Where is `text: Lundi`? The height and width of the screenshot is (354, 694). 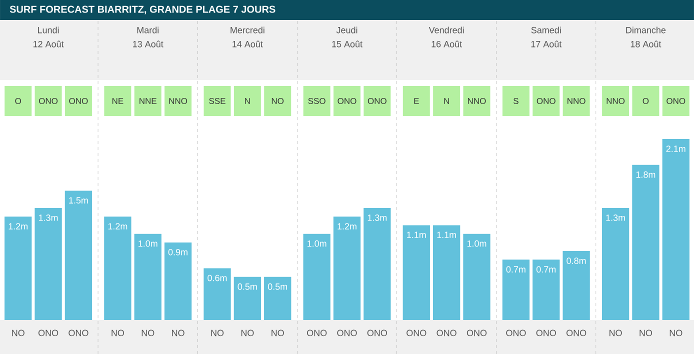 text: Lundi is located at coordinates (48, 30).